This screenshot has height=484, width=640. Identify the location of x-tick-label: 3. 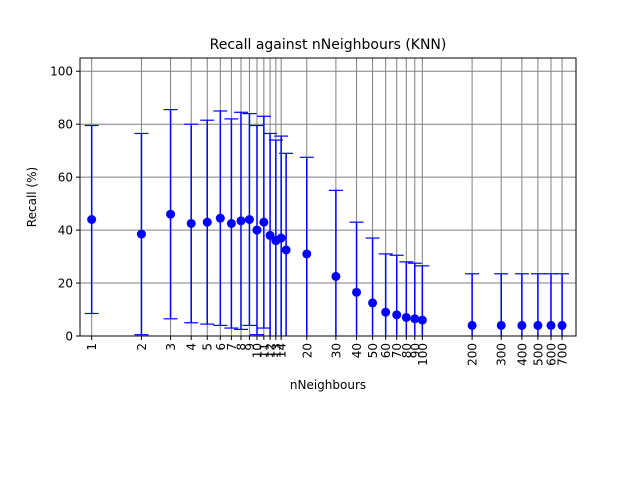
(171, 347).